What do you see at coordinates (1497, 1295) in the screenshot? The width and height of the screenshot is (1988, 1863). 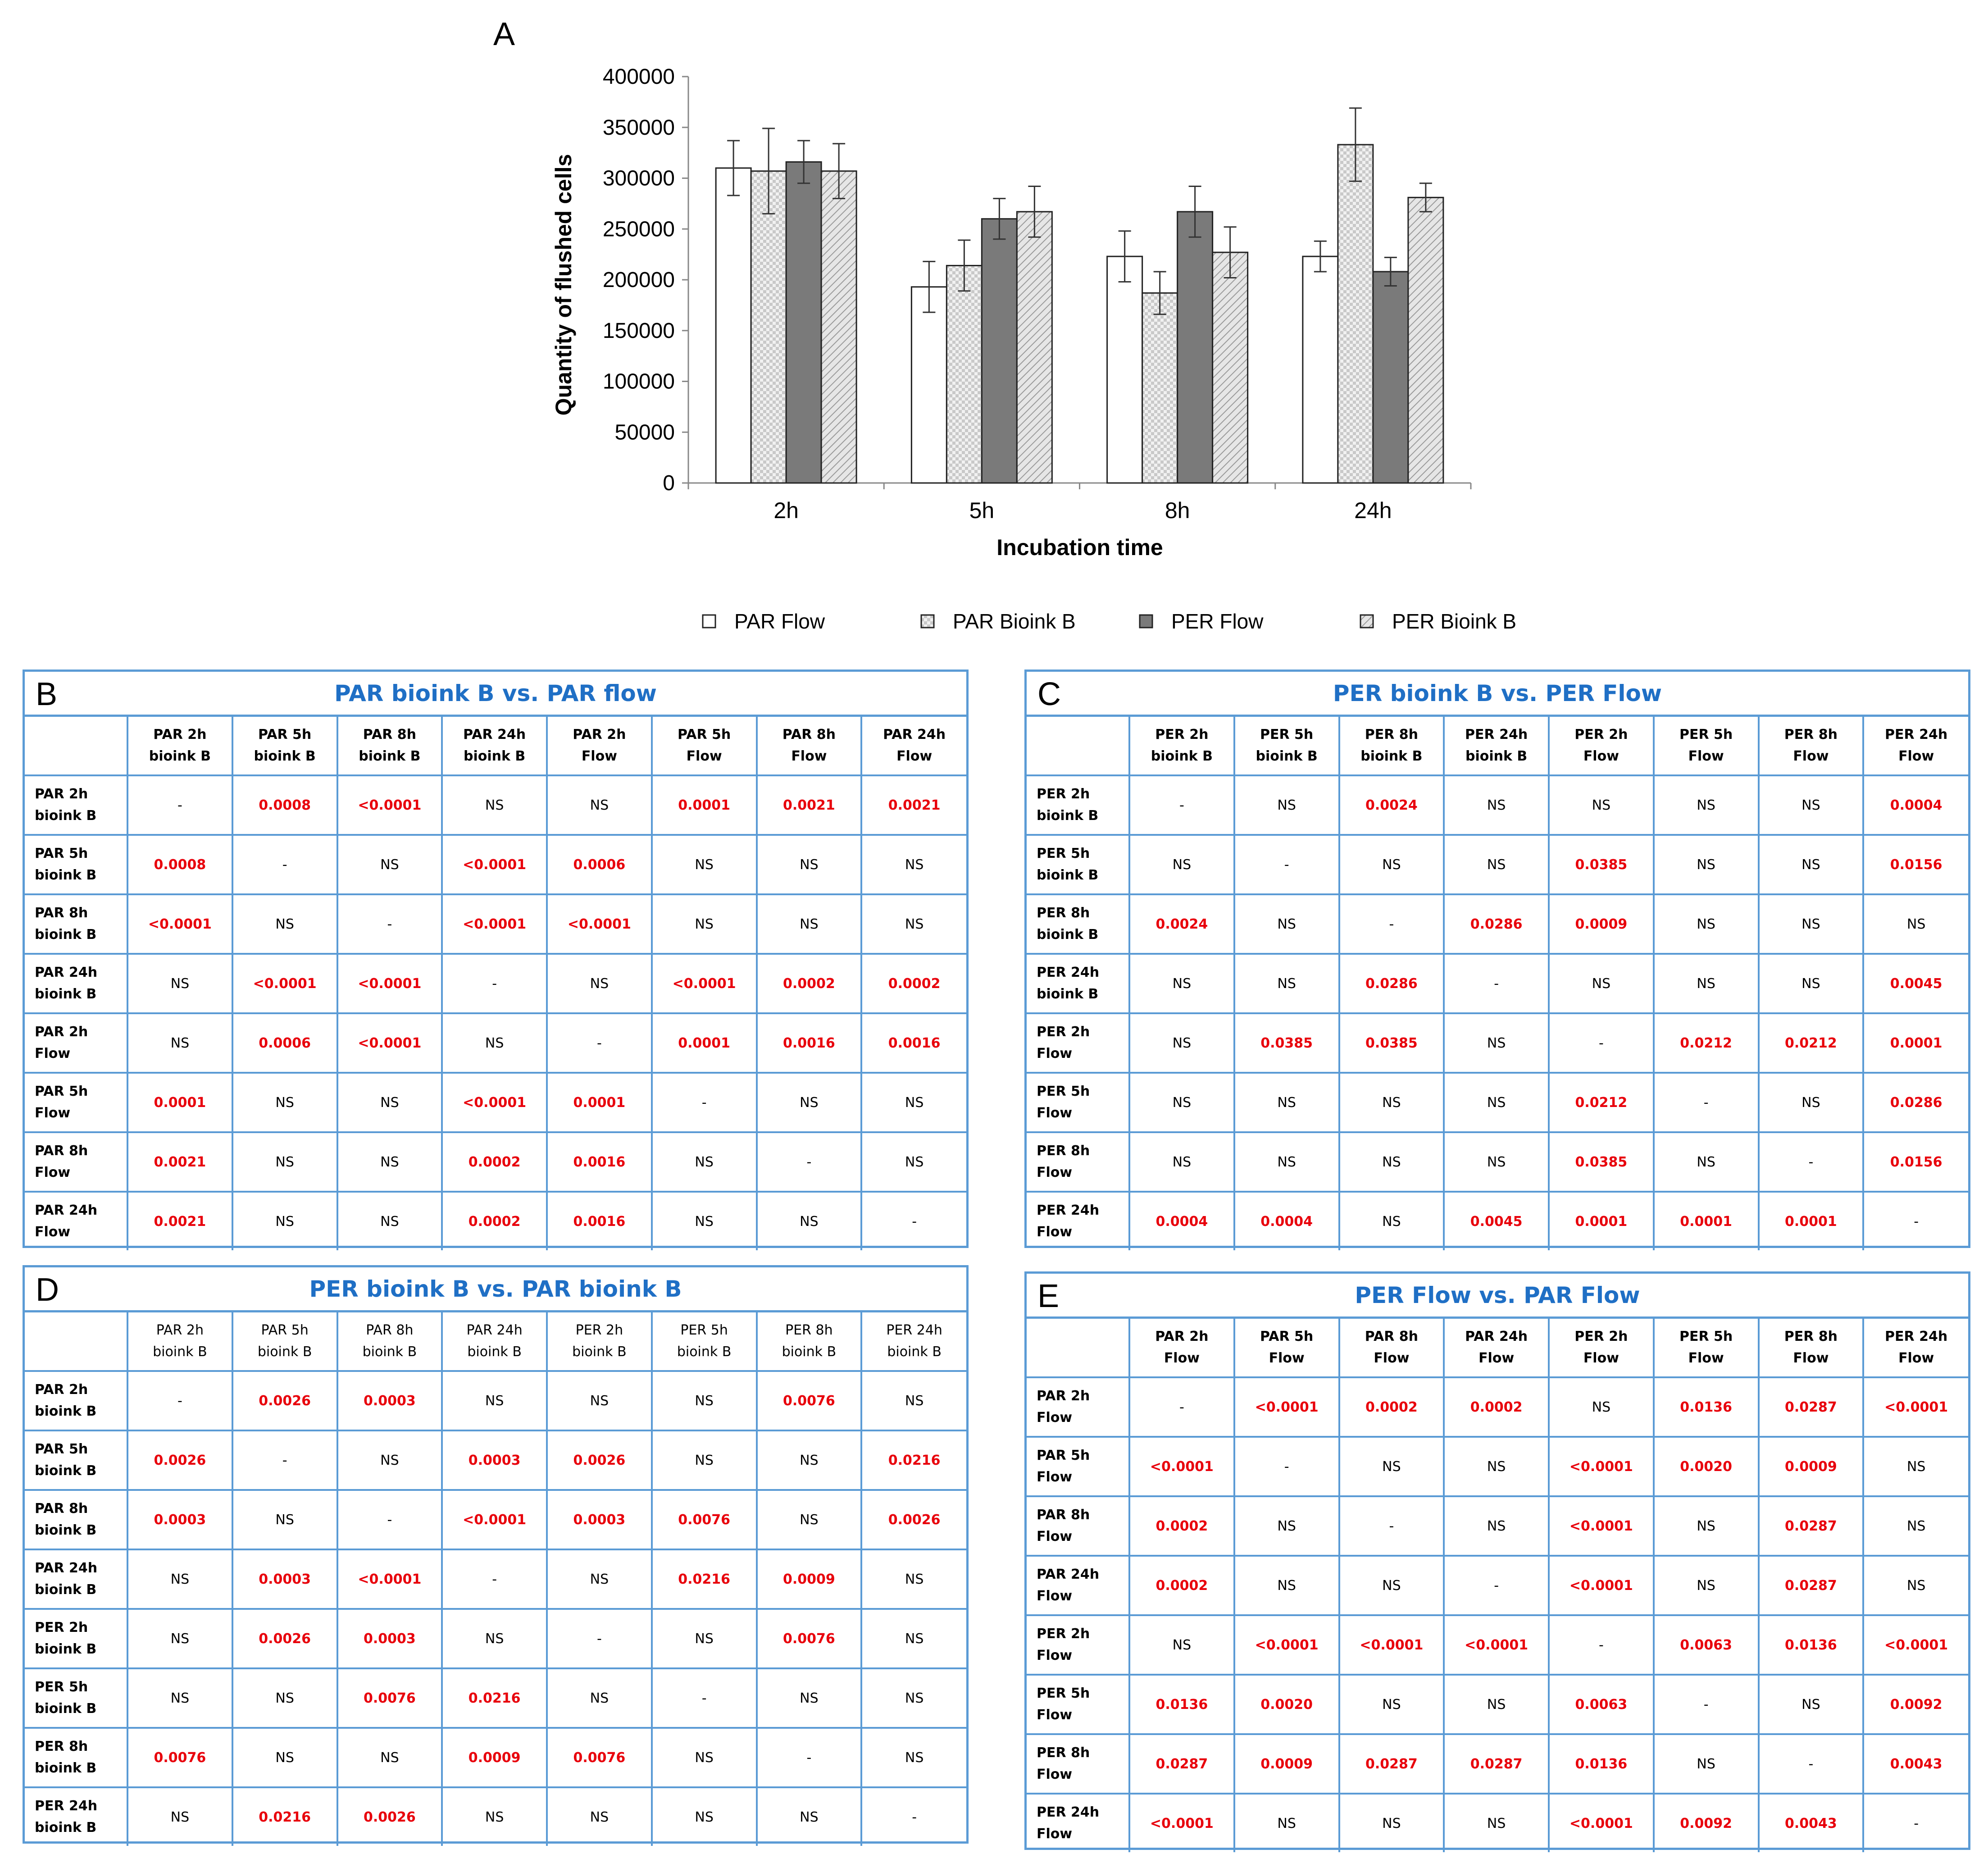 I see `panel-e-heading: PER Flow vs. PAR Flow` at bounding box center [1497, 1295].